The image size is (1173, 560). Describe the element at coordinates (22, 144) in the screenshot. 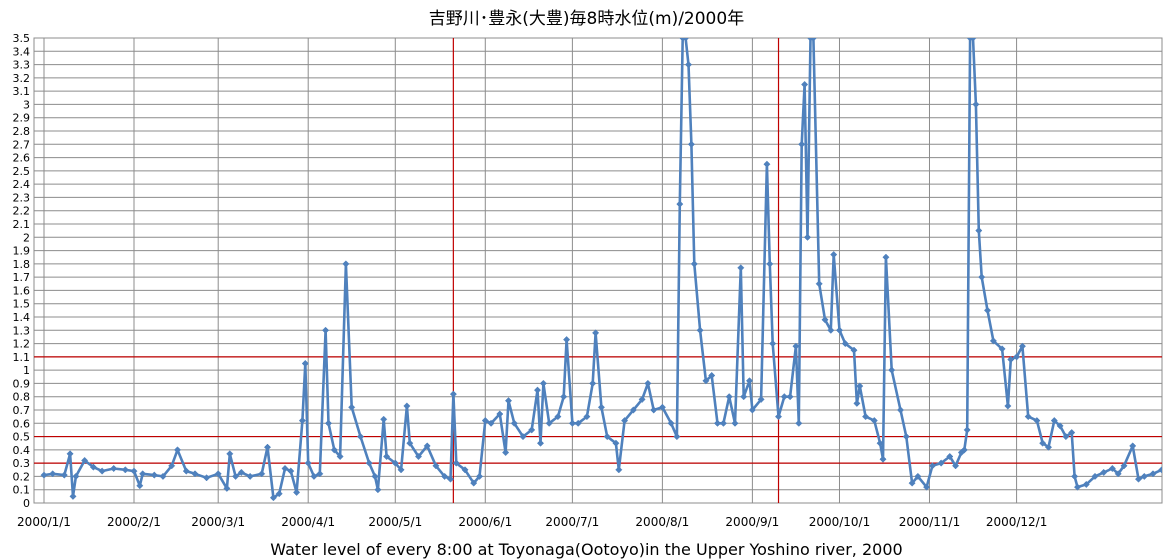

I see `y-tick-label: 2.7` at that location.